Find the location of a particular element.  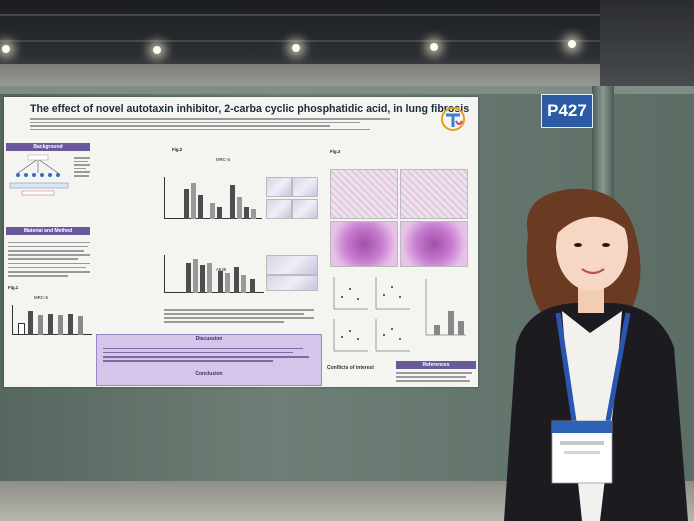

fig2-bar-chart-b is located at coordinates (214, 274).